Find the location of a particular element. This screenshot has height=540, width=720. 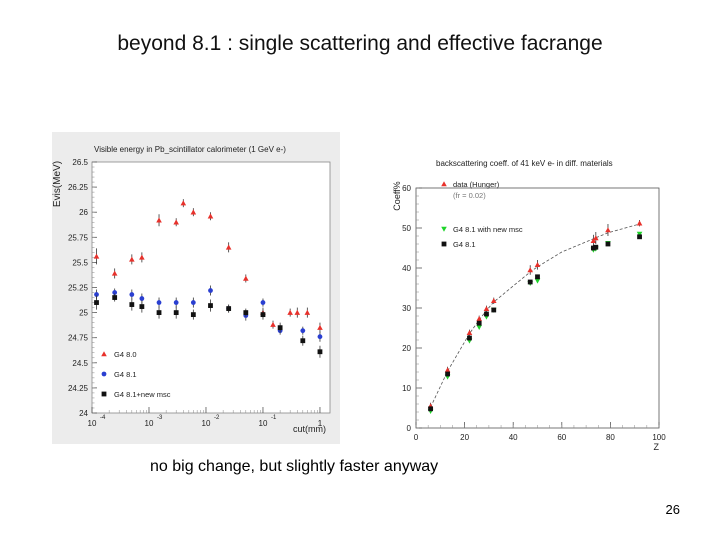

y-tick-label: 25.25 is located at coordinates (78, 288).